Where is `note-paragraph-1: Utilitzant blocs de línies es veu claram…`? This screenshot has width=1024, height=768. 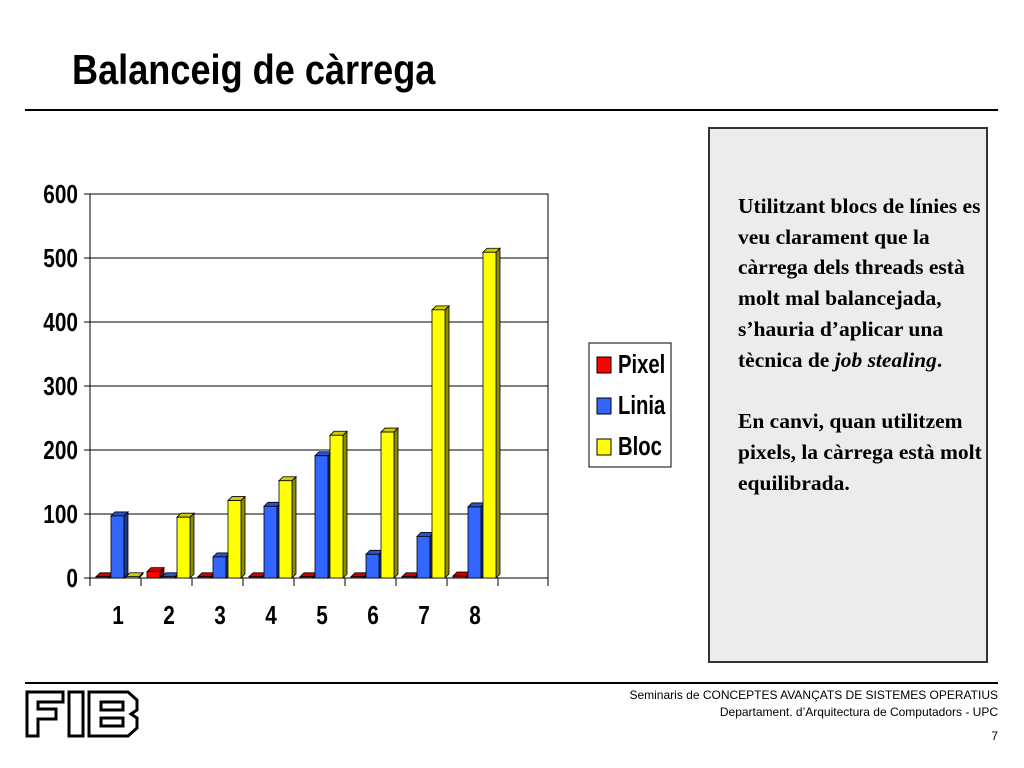
note-paragraph-1: Utilitzant blocs de línies es veu claram… is located at coordinates (860, 283).